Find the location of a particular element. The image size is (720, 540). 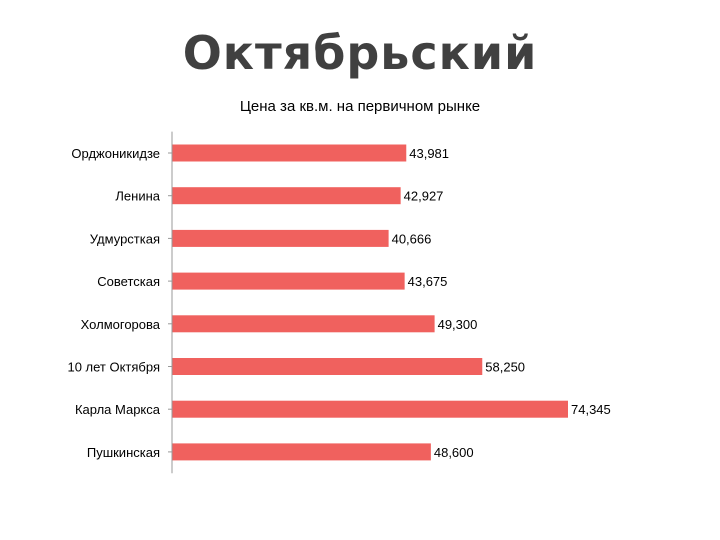

category-label: Удмурсткая is located at coordinates (125, 238).